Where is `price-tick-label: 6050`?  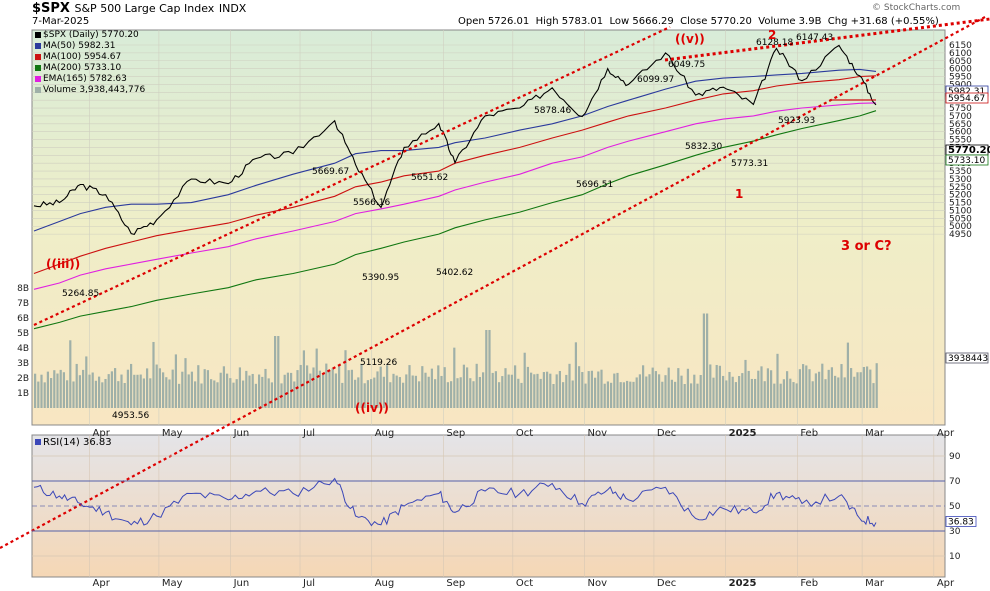
price-tick-label: 6050 is located at coordinates (960, 62).